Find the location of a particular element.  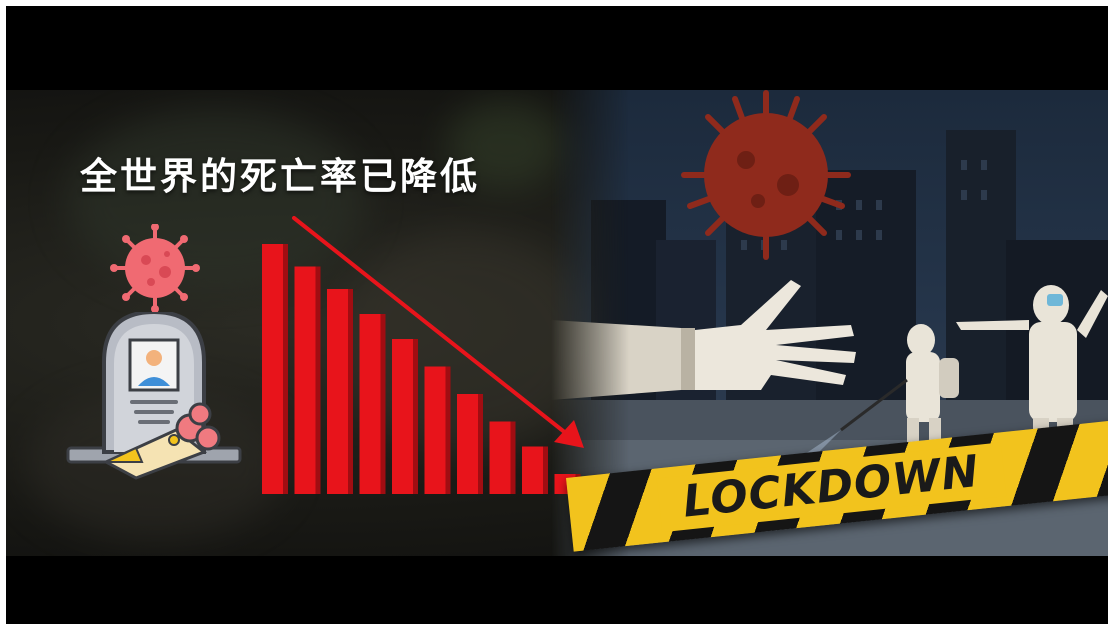

headline-text: 全世界的死亡率已降低 is located at coordinates (280, 176).